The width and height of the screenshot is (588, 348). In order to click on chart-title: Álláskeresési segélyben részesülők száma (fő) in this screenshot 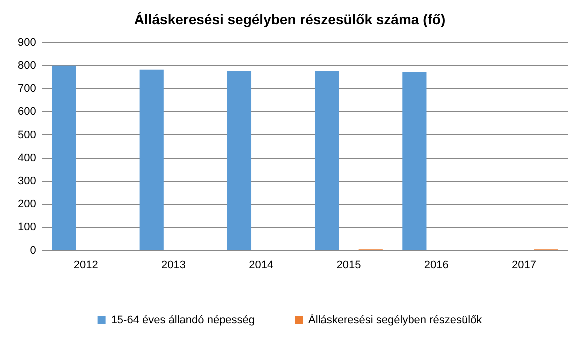, I will do `click(290, 19)`.